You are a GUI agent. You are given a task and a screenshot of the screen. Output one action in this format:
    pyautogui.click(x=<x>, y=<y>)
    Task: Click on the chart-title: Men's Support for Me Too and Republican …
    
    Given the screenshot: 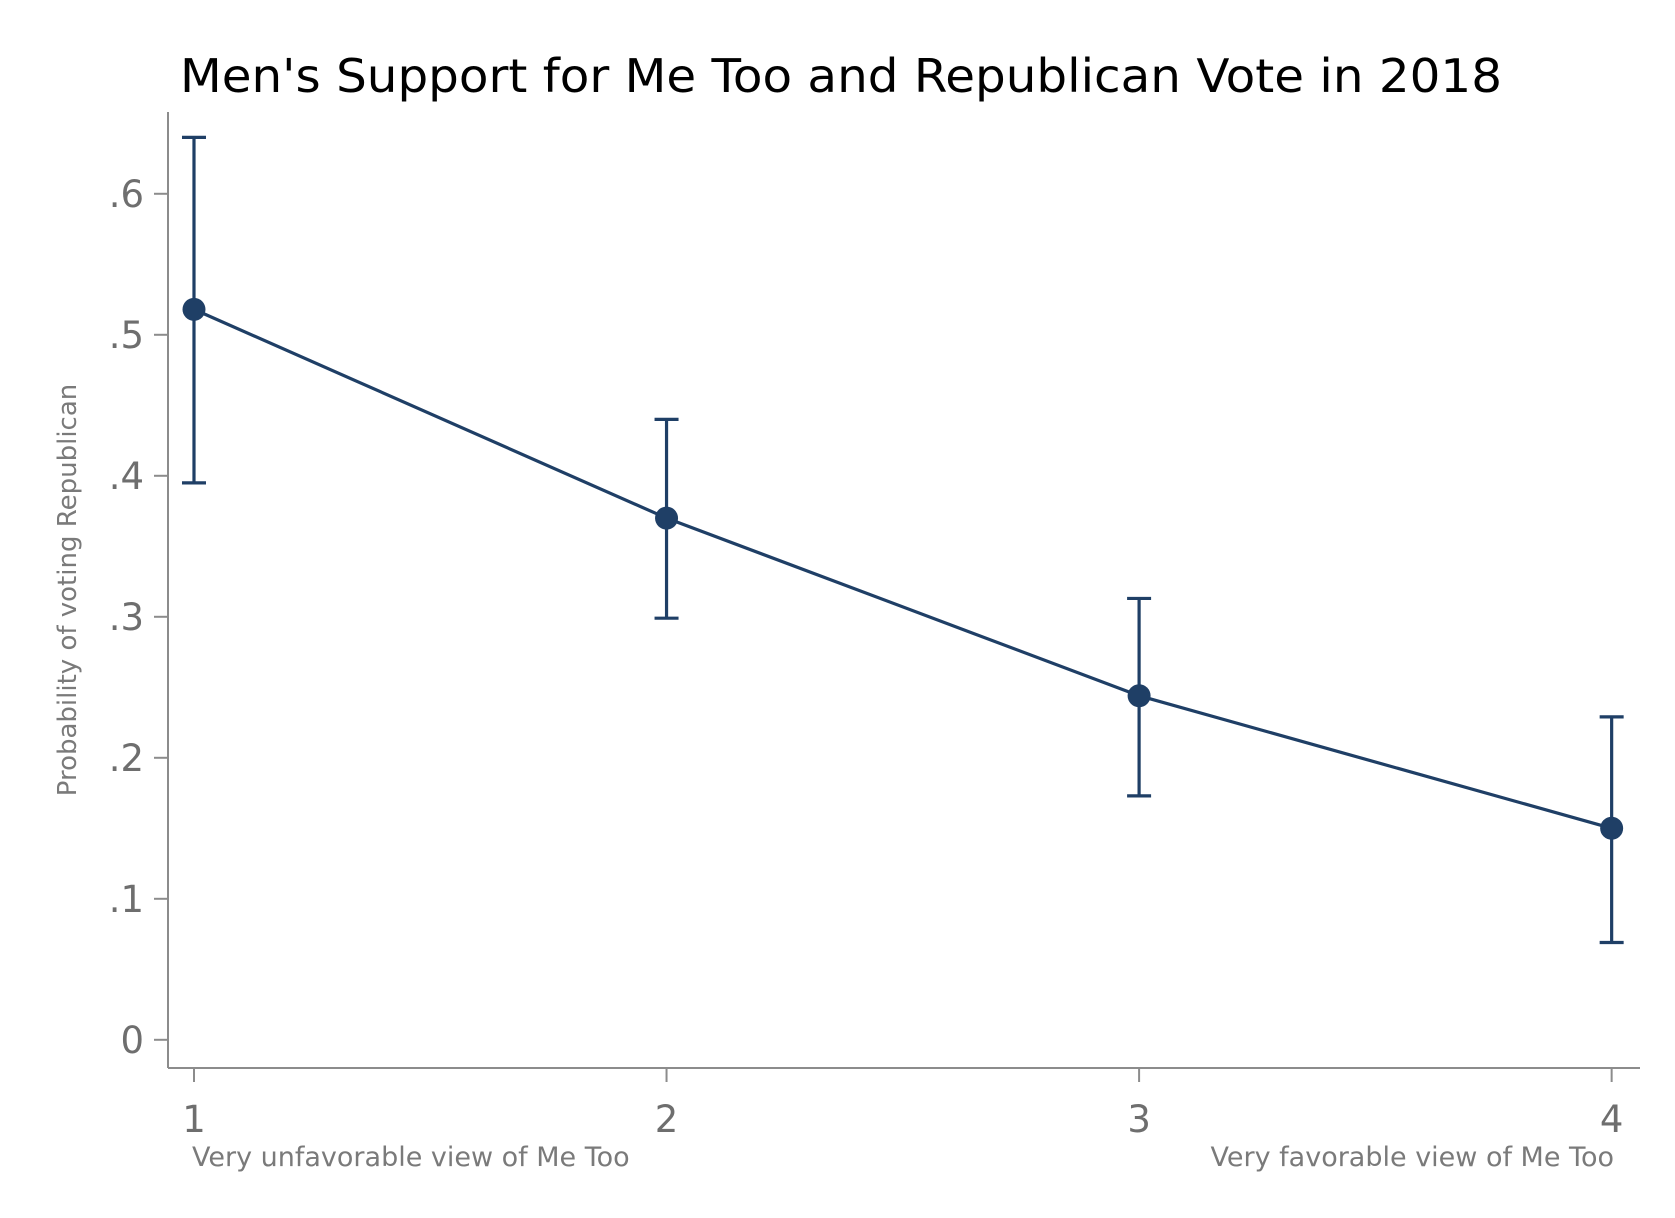 What is the action you would take?
    pyautogui.click(x=841, y=76)
    